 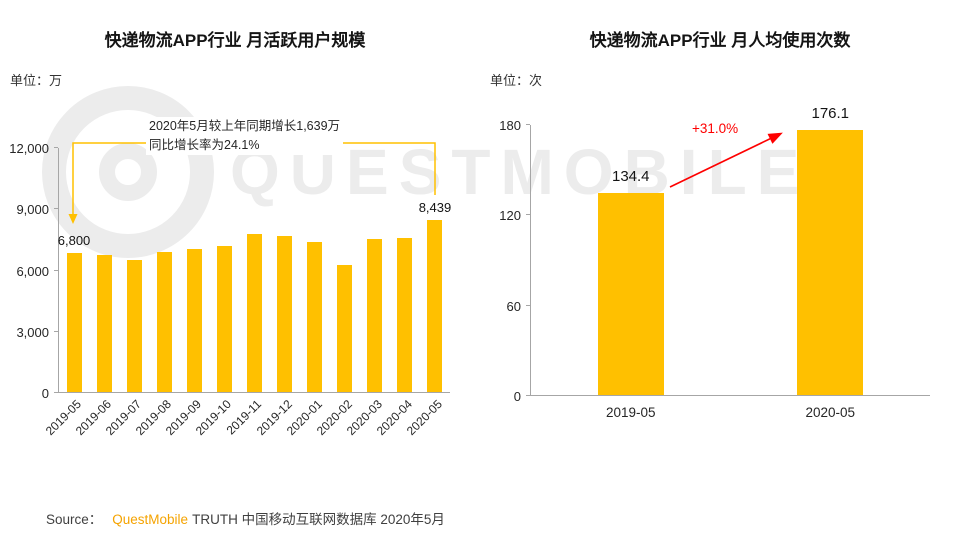 I want to click on bar-column-2019-06: 2019-06, so click(x=96, y=293).